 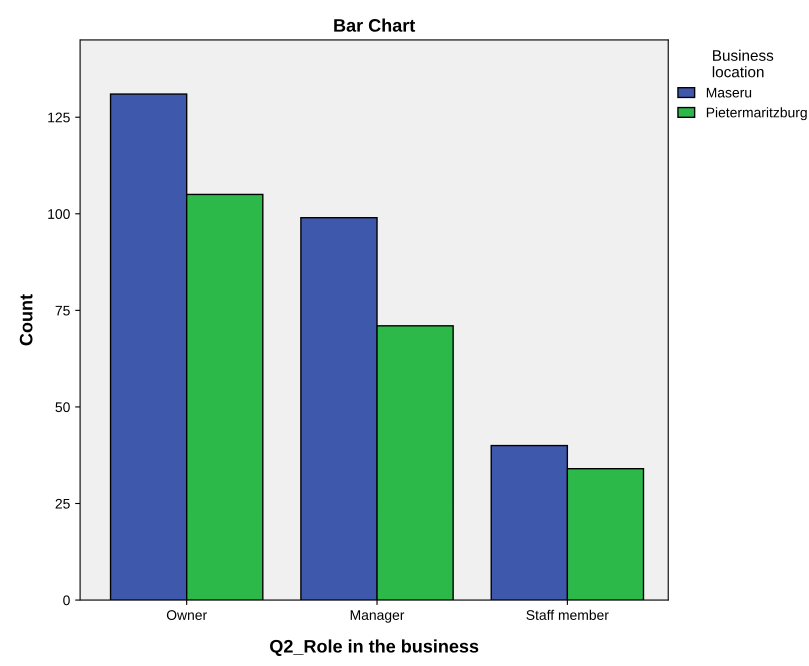 I want to click on y-tick-label: 100, so click(x=59, y=214).